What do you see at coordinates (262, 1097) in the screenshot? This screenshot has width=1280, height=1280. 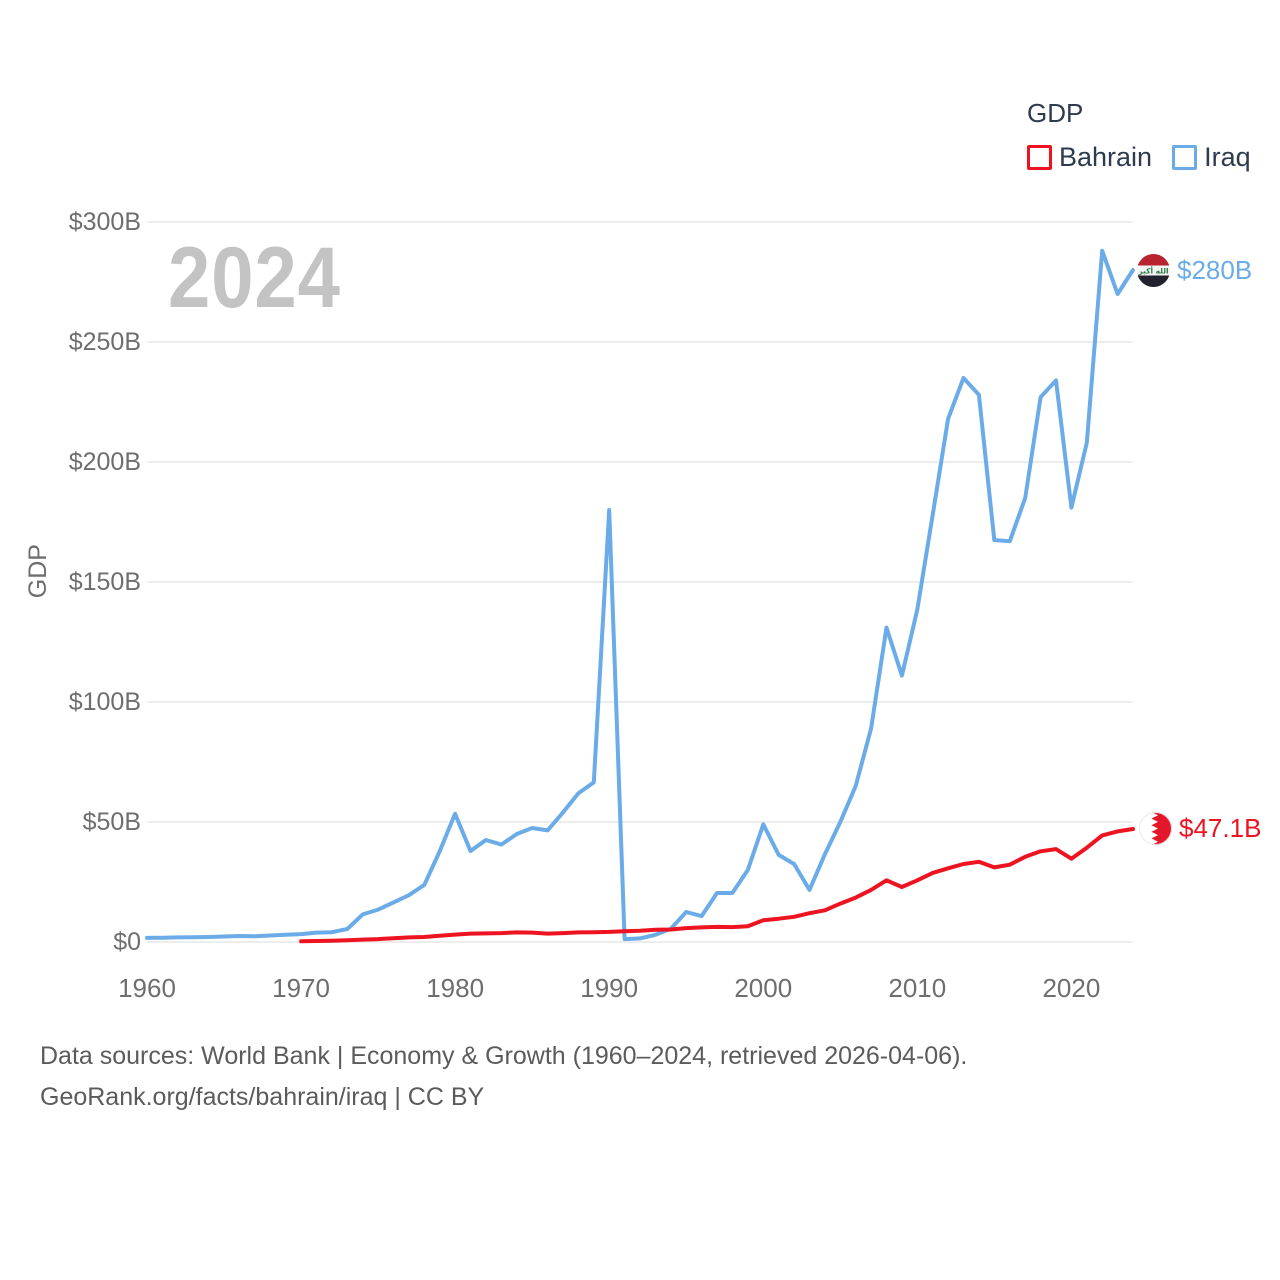 I see `footer-attribution-line: GeoRank.org/facts/bahrain/iraq | CC BY` at bounding box center [262, 1097].